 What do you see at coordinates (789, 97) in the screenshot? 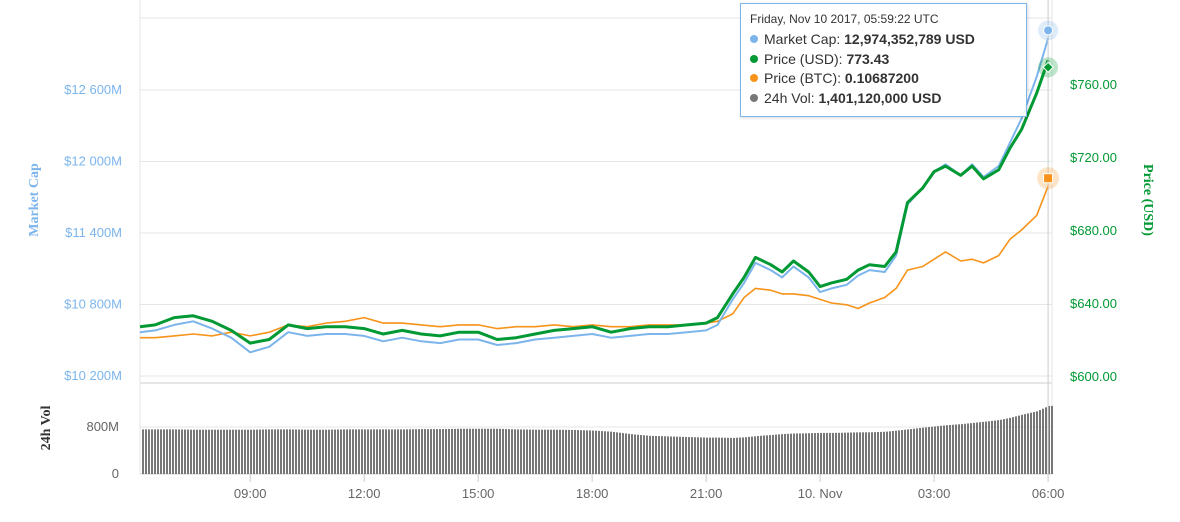
I see `tooltip-label: 24h Vol:` at bounding box center [789, 97].